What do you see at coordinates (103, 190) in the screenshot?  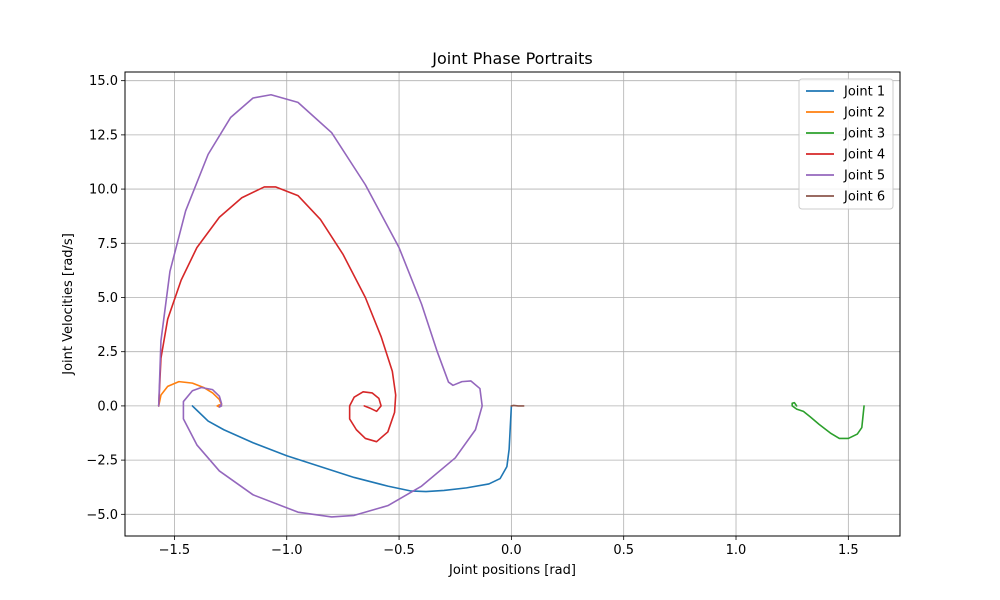 I see `y-tick-label: 10.0` at bounding box center [103, 190].